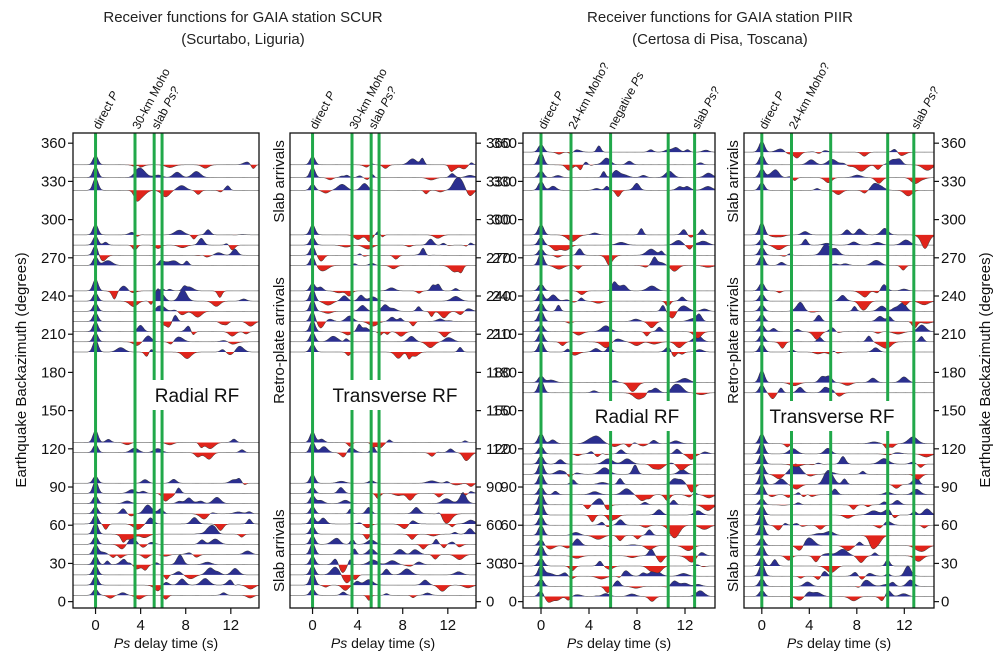 This screenshot has height=652, width=1005. What do you see at coordinates (985, 369) in the screenshot?
I see `y-axis-title-right: Earthquake Backazimuth (degrees)` at bounding box center [985, 369].